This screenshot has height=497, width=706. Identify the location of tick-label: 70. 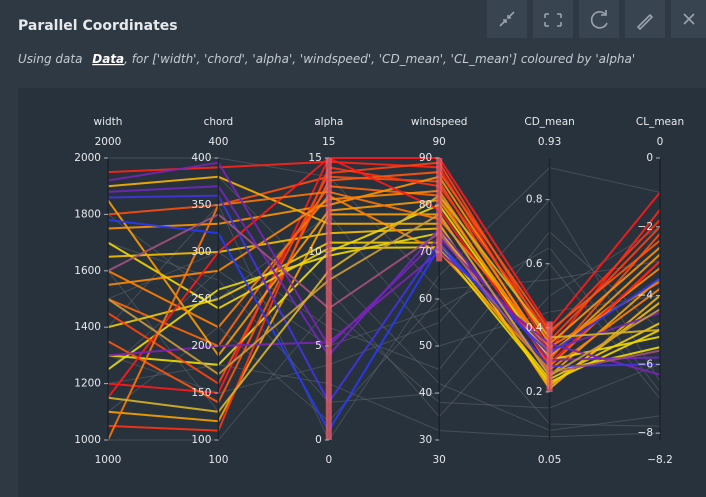
(425, 252).